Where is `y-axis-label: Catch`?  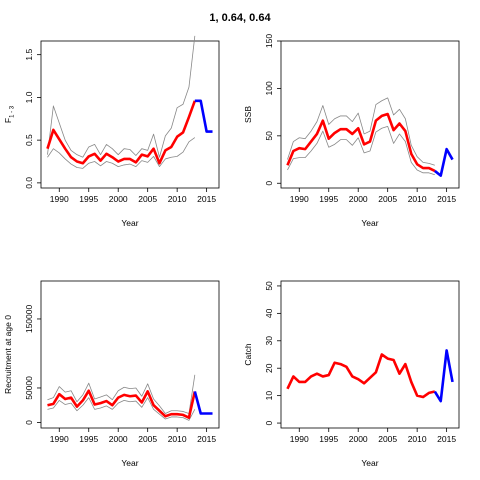
y-axis-label: Catch is located at coordinates (248, 354).